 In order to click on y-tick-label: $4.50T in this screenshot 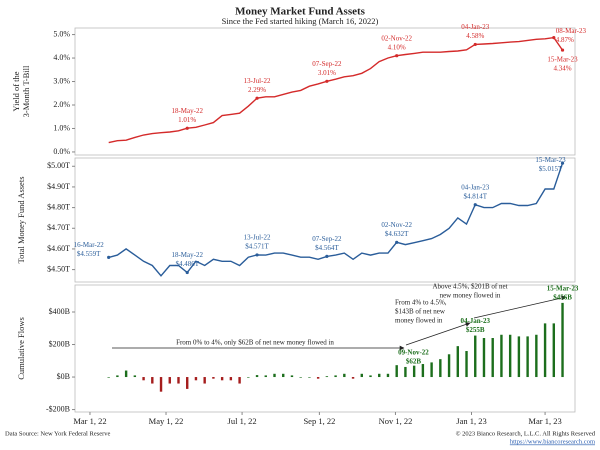, I will do `click(58, 268)`.